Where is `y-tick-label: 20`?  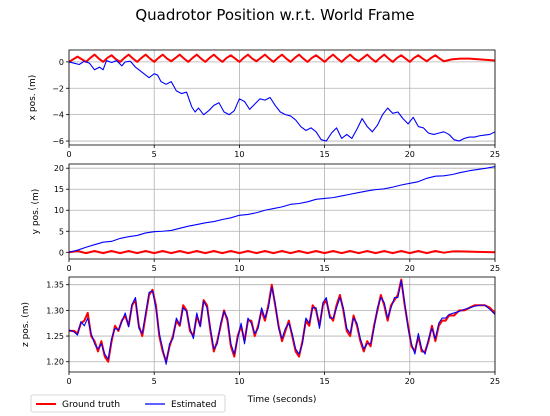
y-tick-label: 20 is located at coordinates (59, 168).